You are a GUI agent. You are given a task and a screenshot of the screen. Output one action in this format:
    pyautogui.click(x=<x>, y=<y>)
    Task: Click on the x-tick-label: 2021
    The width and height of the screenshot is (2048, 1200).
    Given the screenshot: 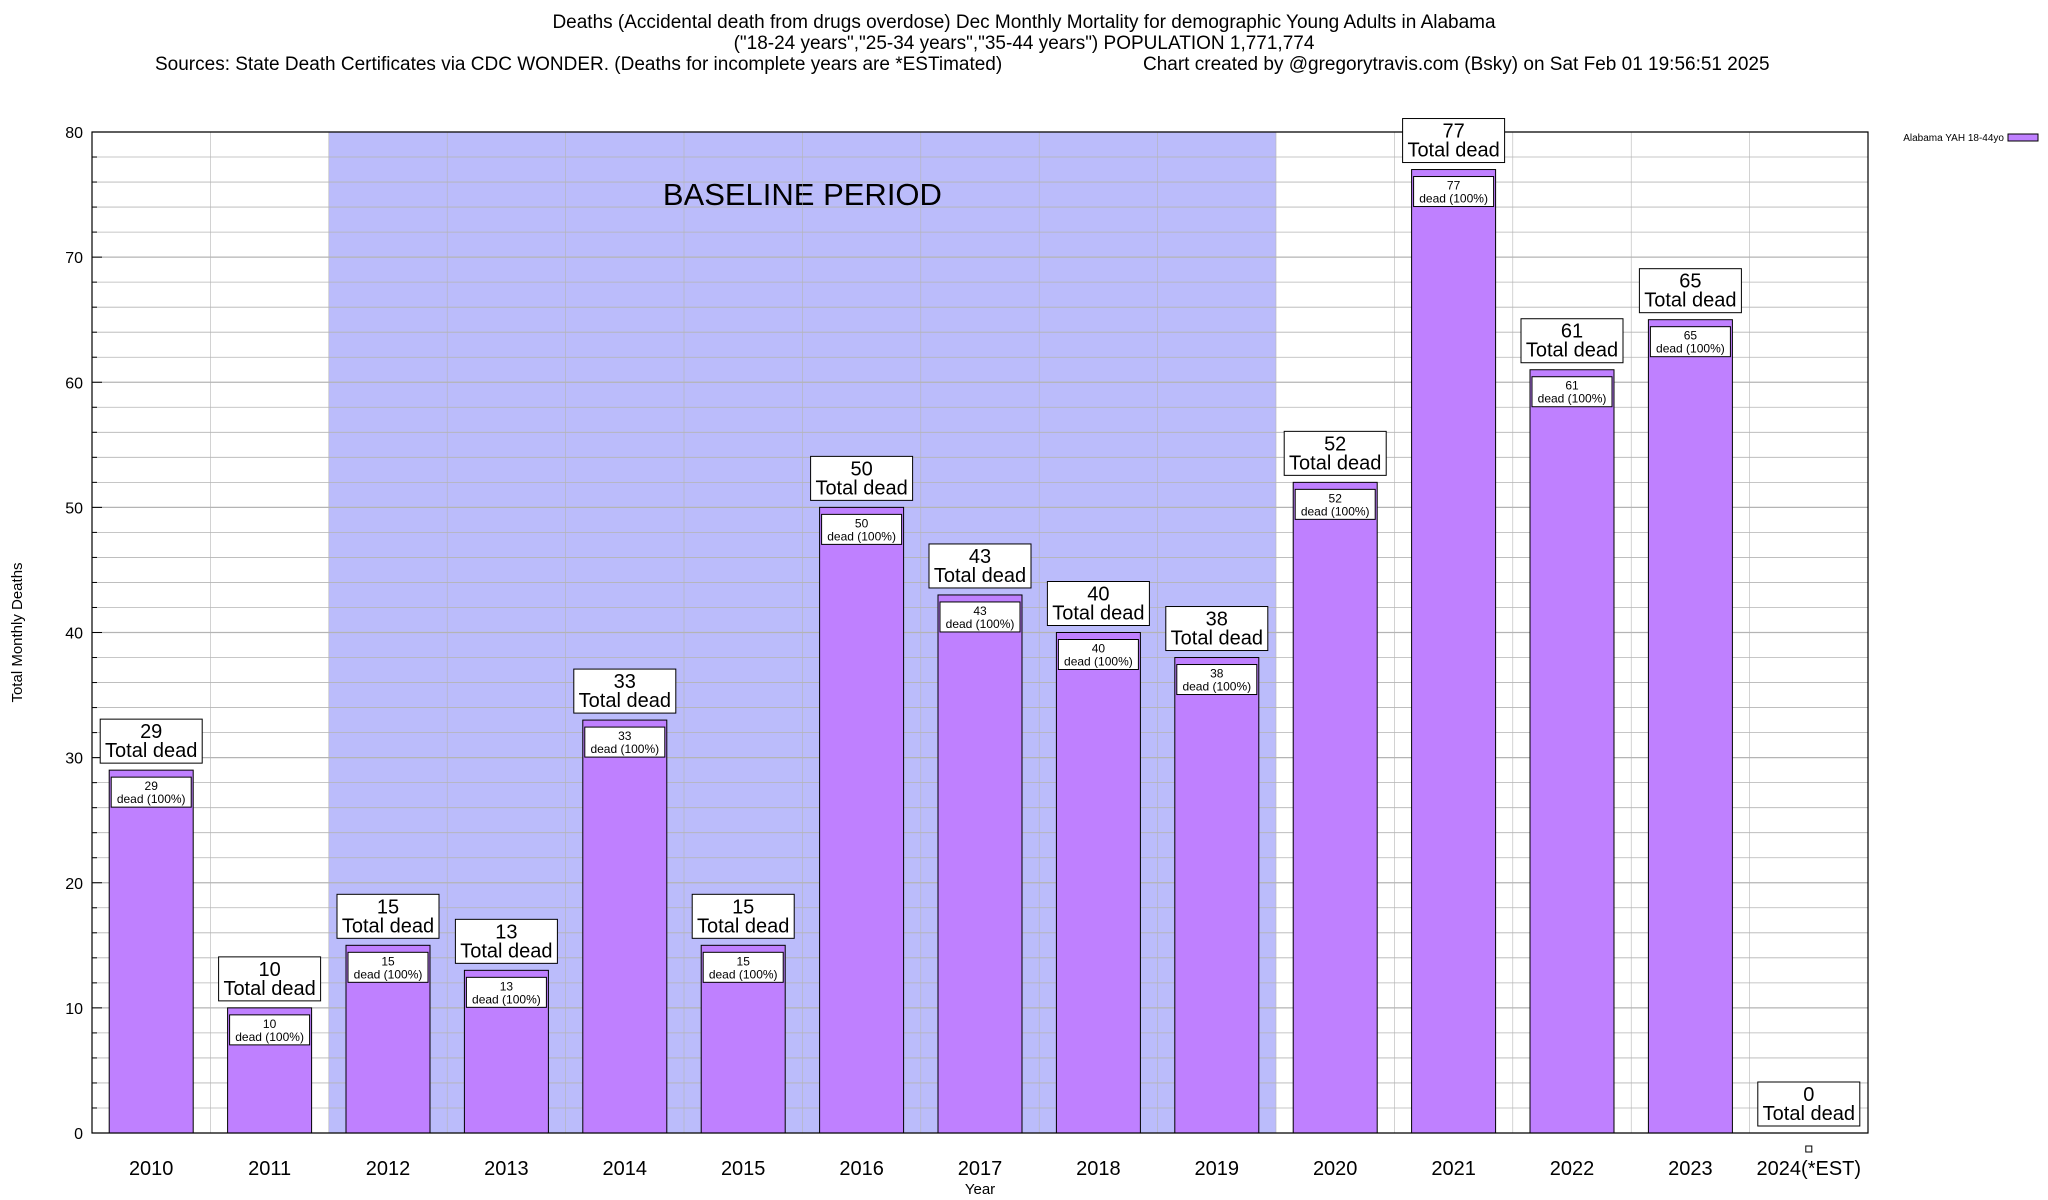 What is the action you would take?
    pyautogui.click(x=1453, y=1169)
    